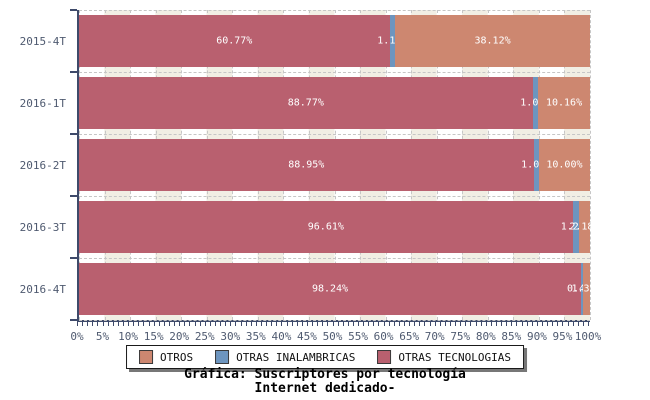 This screenshot has height=400, width=650. Describe the element at coordinates (128, 336) in the screenshot. I see `x-tick-label: 10%` at that location.